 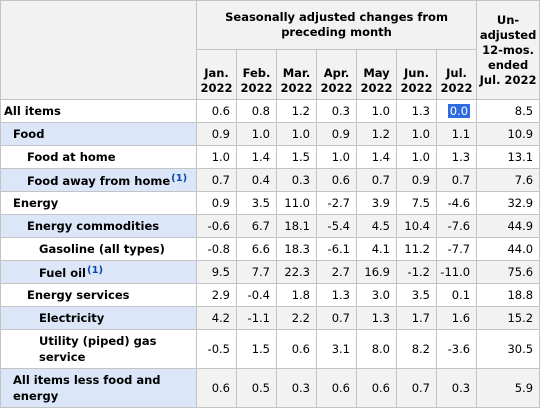 What do you see at coordinates (336, 74) in the screenshot?
I see `header-month: Apr. 2022` at bounding box center [336, 74].